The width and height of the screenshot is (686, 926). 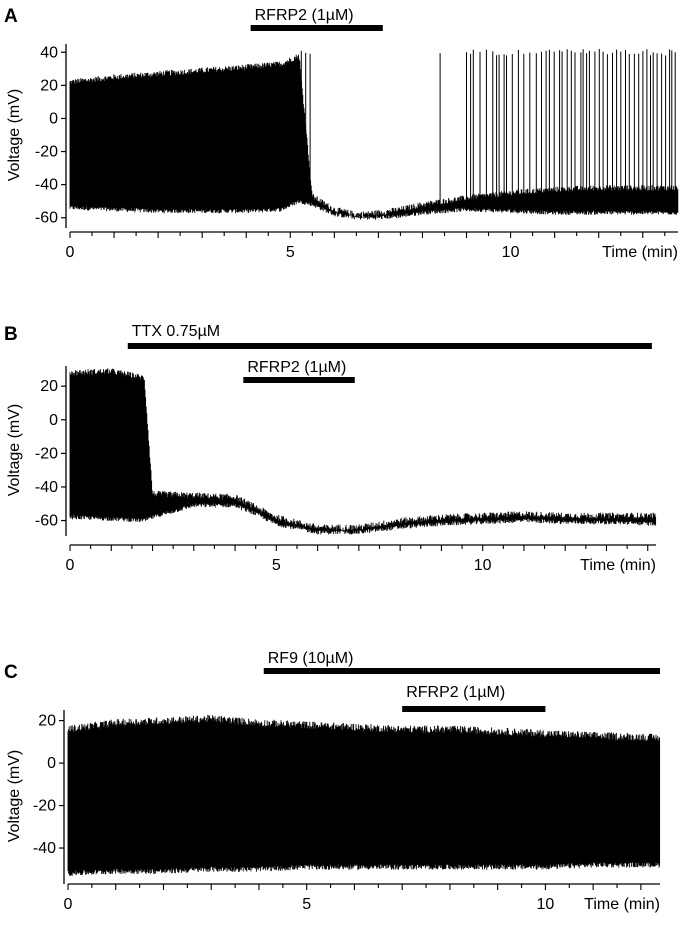 I want to click on panel-label: A, so click(x=11, y=16).